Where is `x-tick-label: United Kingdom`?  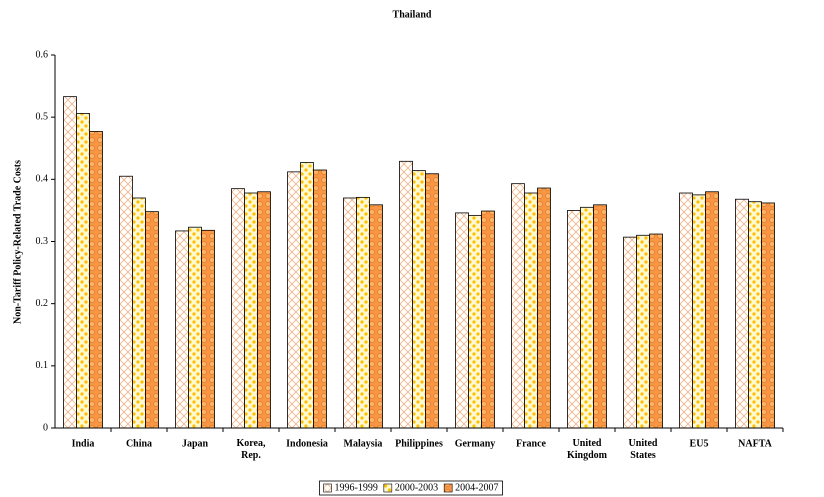
x-tick-label: United Kingdom is located at coordinates (587, 449).